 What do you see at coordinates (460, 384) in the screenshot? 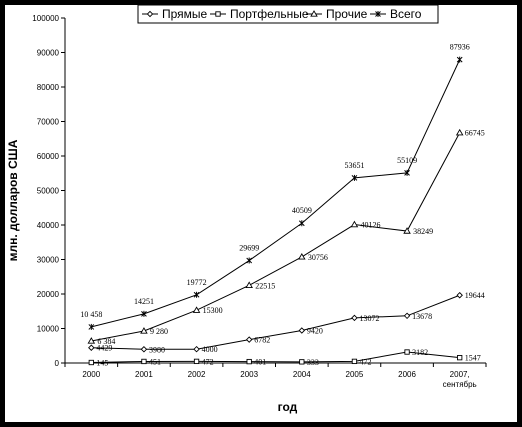
I see `x-tick-label: сентябрь` at bounding box center [460, 384].